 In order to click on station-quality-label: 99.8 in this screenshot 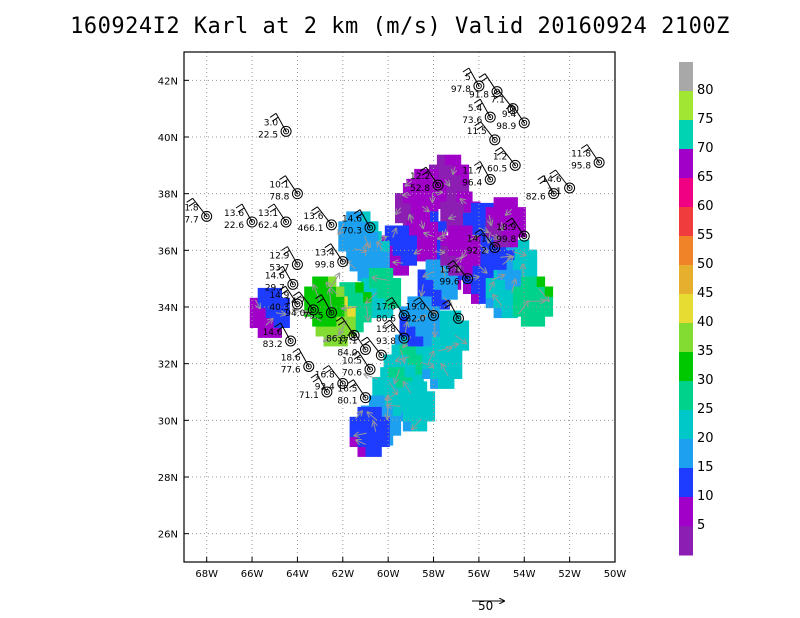, I will do `click(506, 240)`.